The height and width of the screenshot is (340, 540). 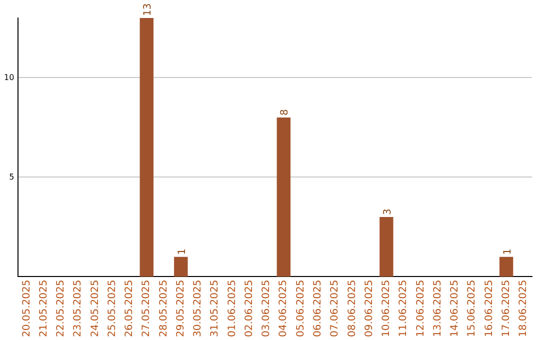 I want to click on x-tick-label: 04.06.2025, so click(x=284, y=309).